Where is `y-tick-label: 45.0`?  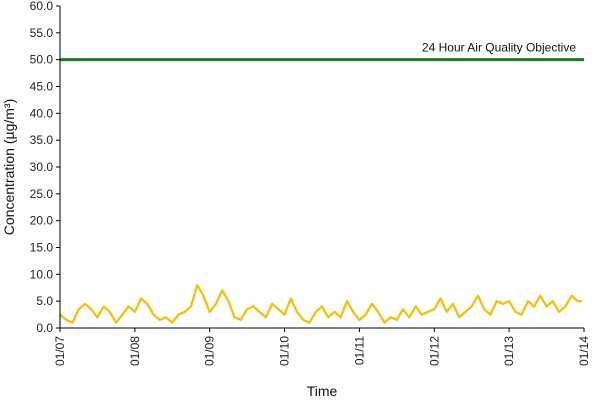
y-tick-label: 45.0 is located at coordinates (42, 87).